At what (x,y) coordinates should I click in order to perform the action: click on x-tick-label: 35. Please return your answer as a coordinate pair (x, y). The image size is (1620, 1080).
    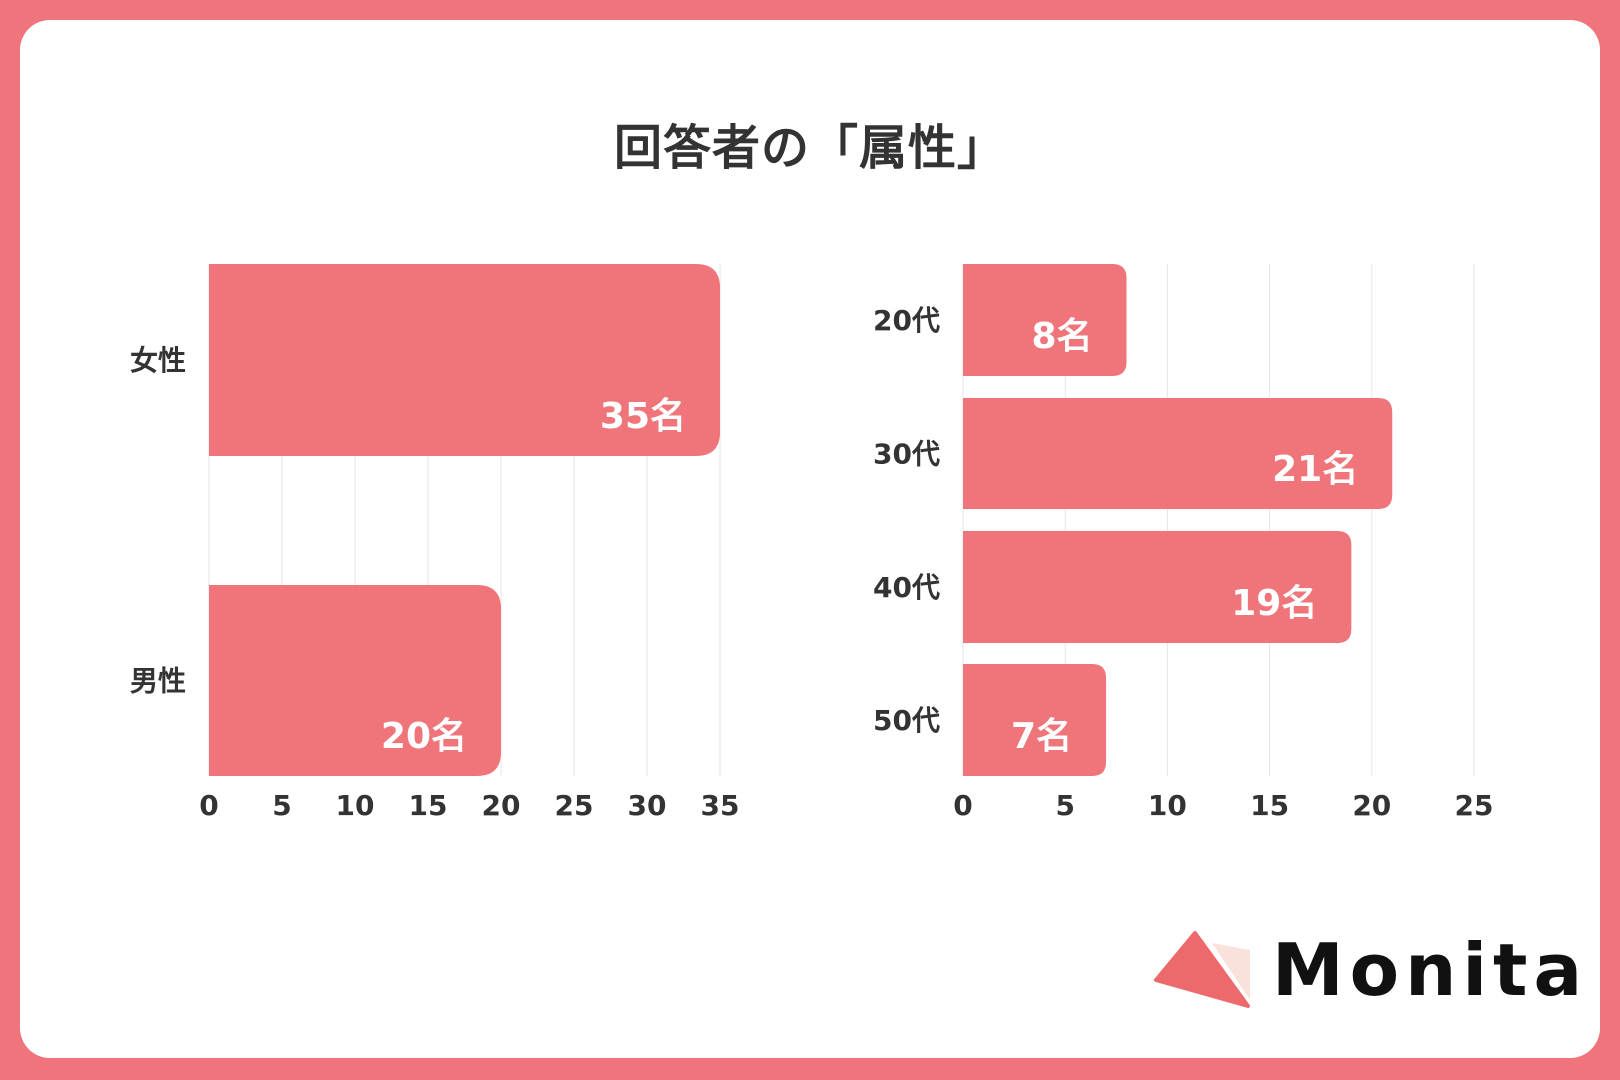
    Looking at the image, I should click on (720, 805).